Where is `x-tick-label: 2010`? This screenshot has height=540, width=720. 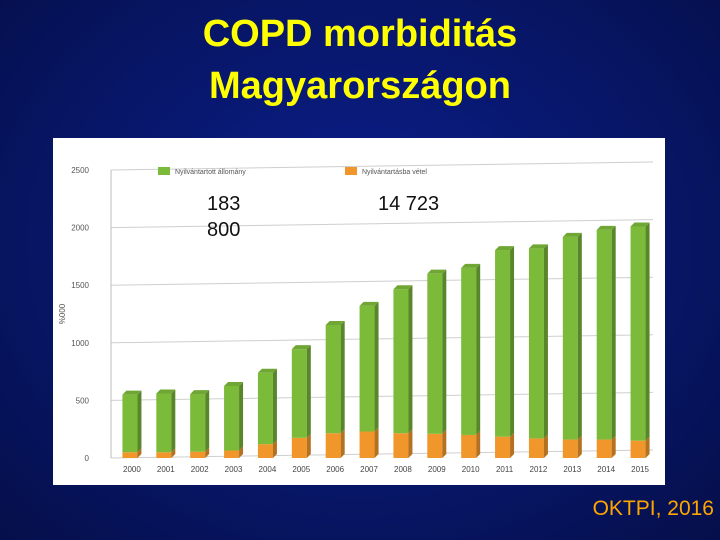
x-tick-label: 2010 is located at coordinates (471, 469).